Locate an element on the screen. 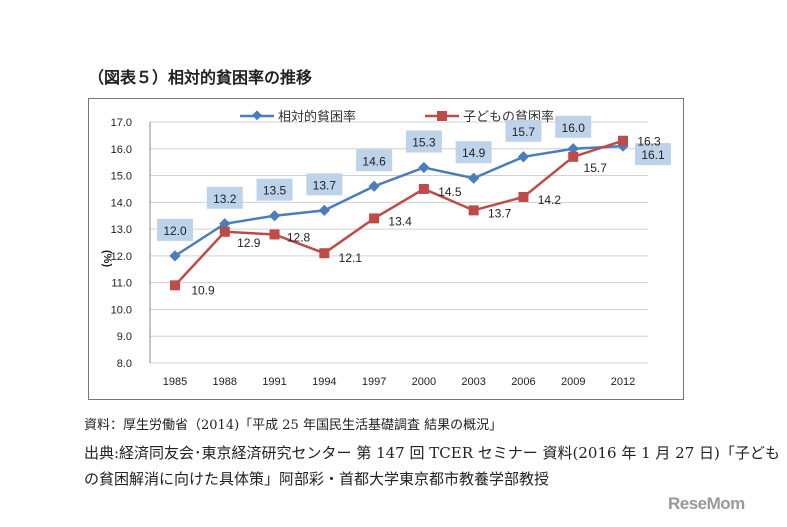 This screenshot has height=527, width=787. data-label: 12.8 is located at coordinates (299, 237).